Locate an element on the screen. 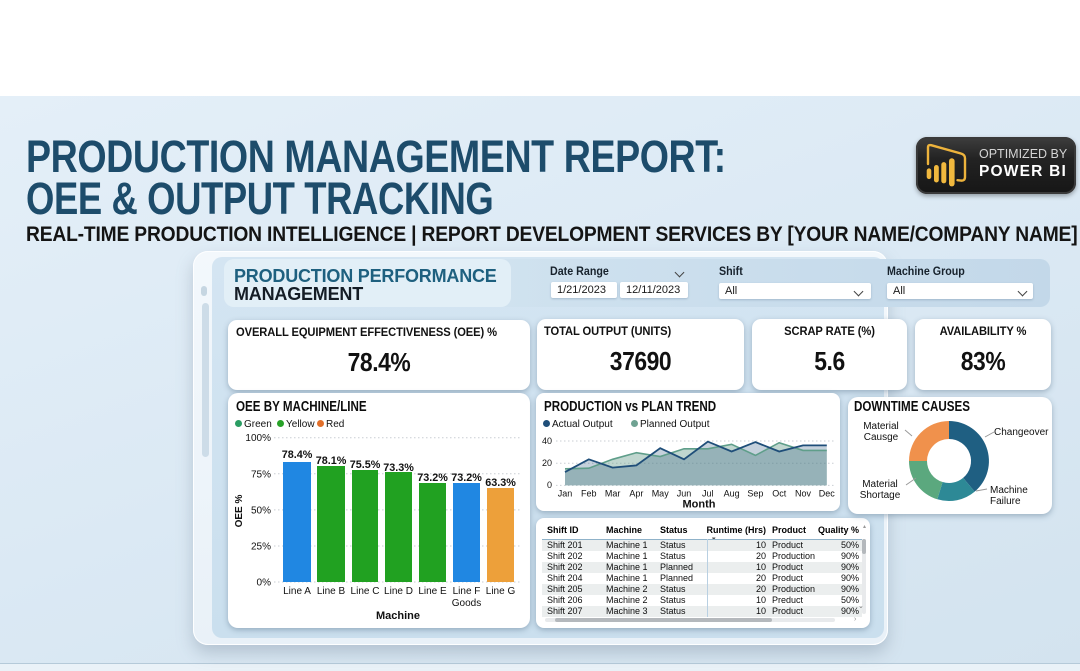 The height and width of the screenshot is (671, 1080). svg-text: Nov is located at coordinates (803, 494).